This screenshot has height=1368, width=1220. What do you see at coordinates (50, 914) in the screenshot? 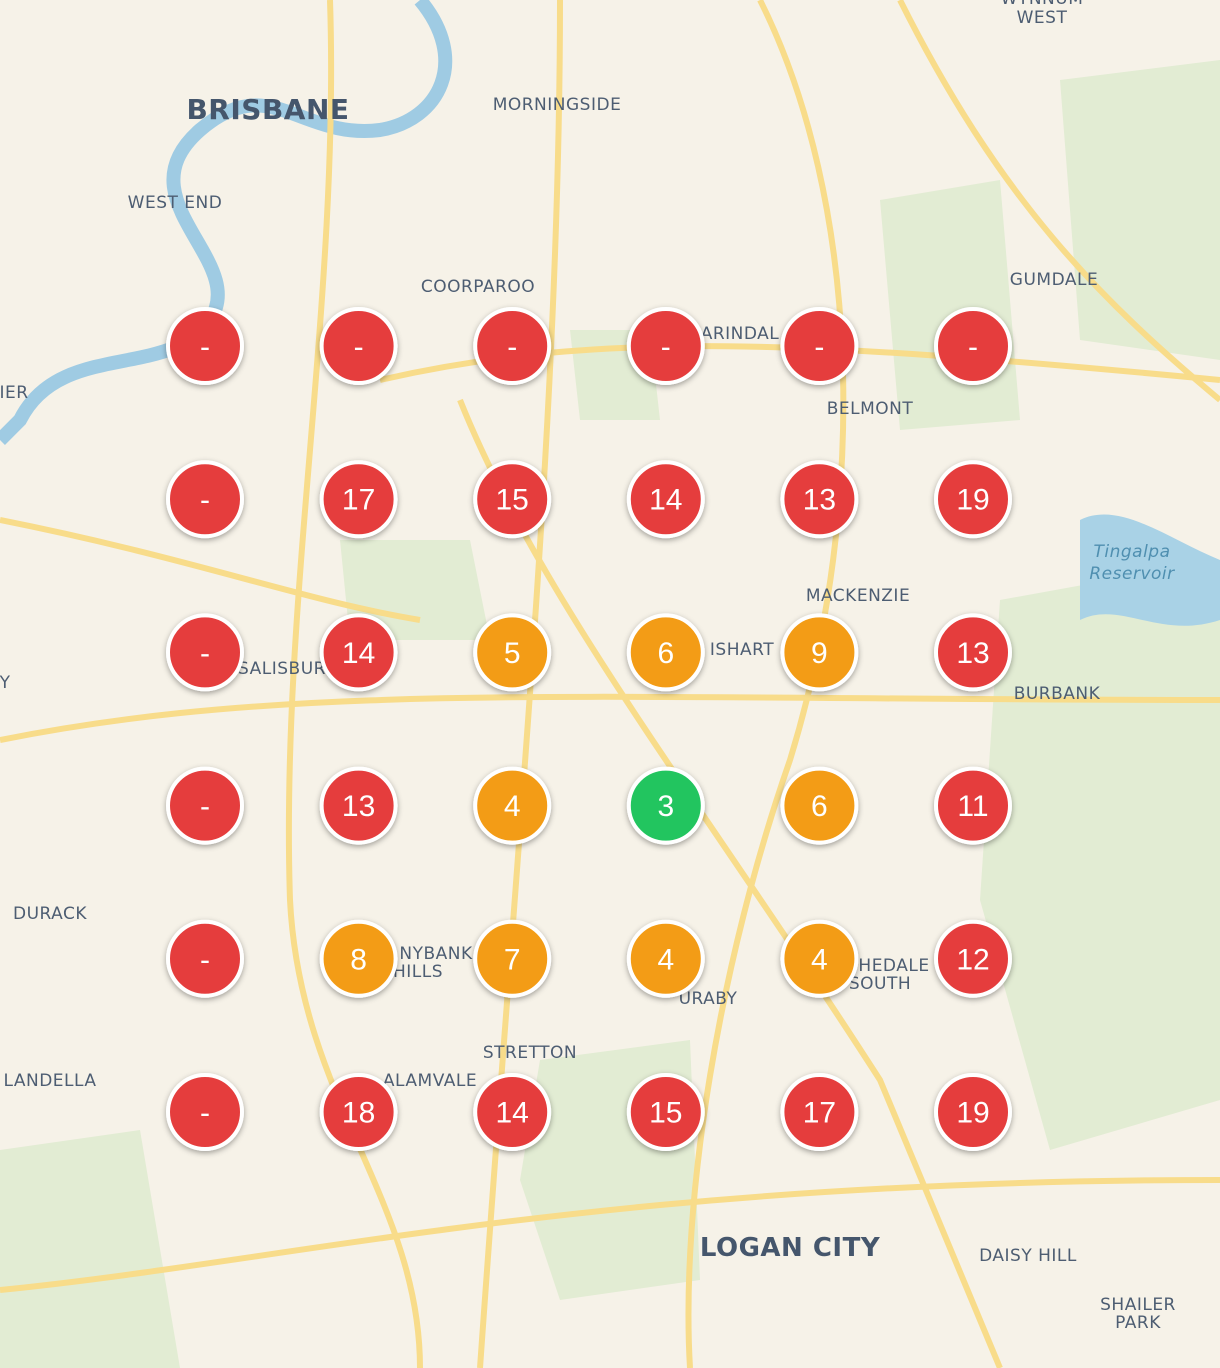
I see `place-label: DURACK` at bounding box center [50, 914].